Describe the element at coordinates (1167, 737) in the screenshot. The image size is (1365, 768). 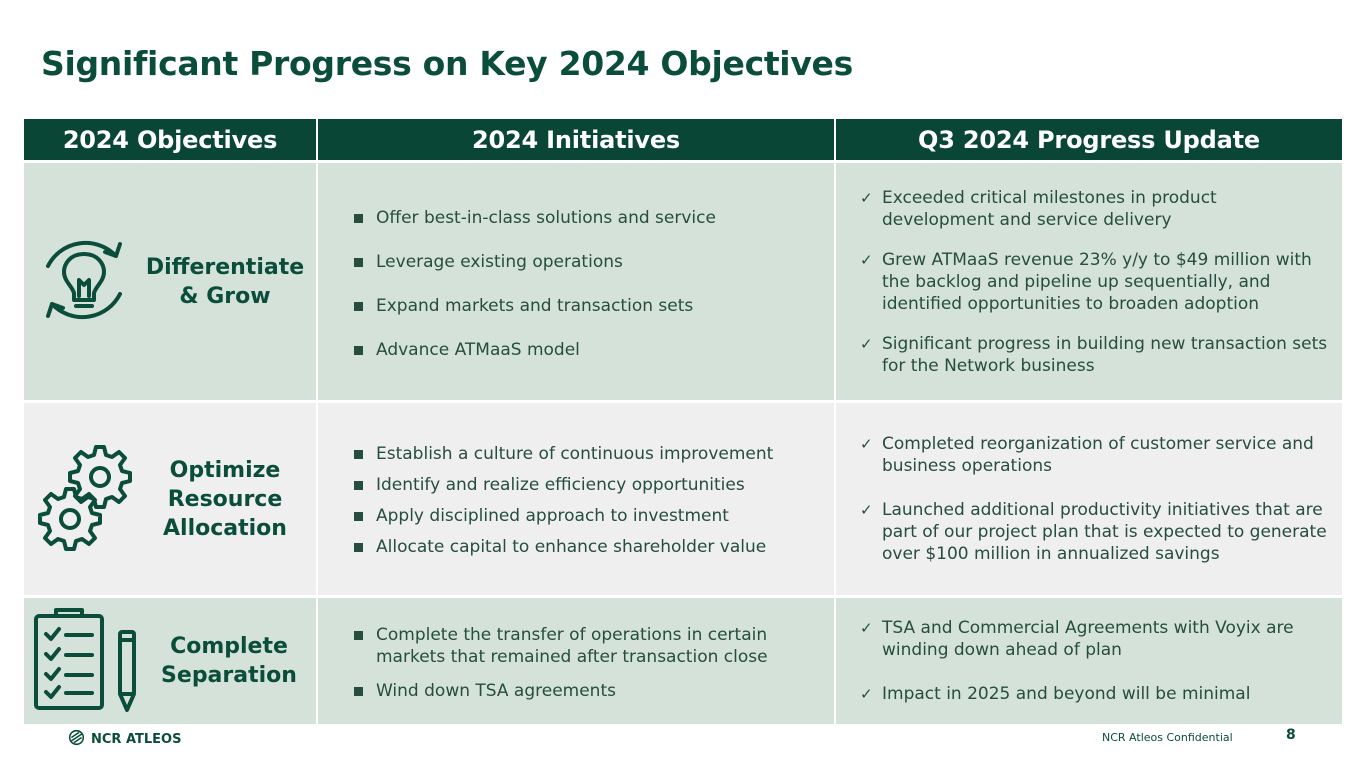
I see `confidential-label: NCR Atleos Confidential` at that location.